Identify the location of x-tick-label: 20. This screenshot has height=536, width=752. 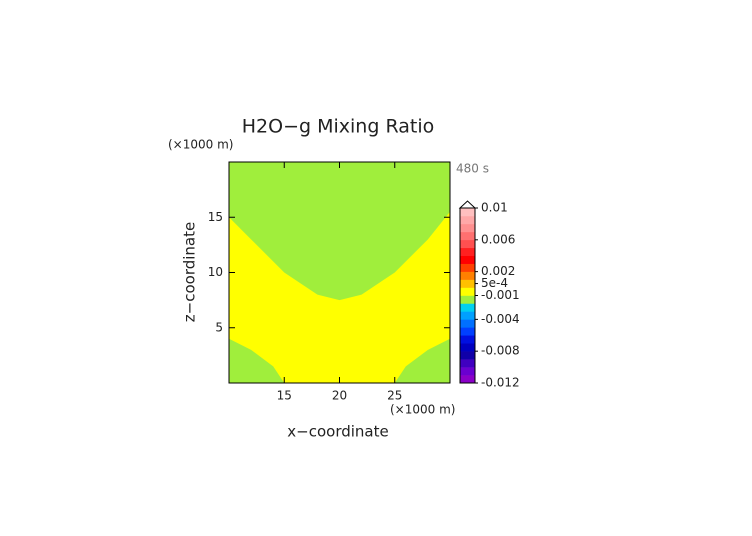
(339, 396).